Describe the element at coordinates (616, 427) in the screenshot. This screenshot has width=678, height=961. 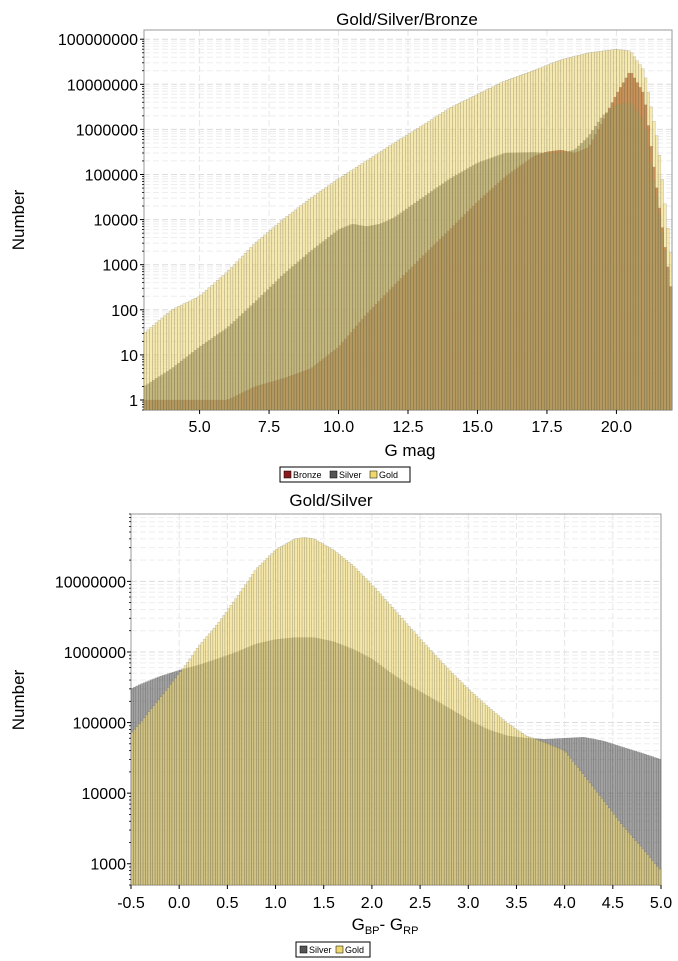
I see `x-tick-label: 20.0` at that location.